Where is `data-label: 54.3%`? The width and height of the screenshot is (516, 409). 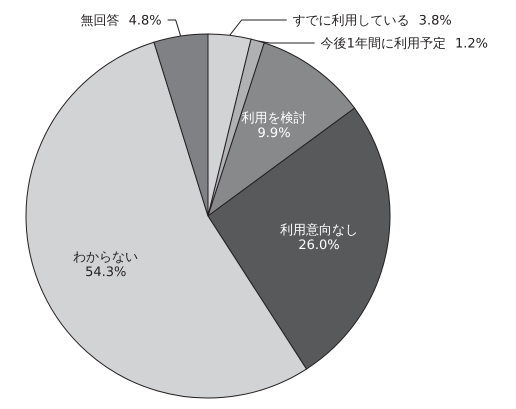
data-label: 54.3% is located at coordinates (105, 272).